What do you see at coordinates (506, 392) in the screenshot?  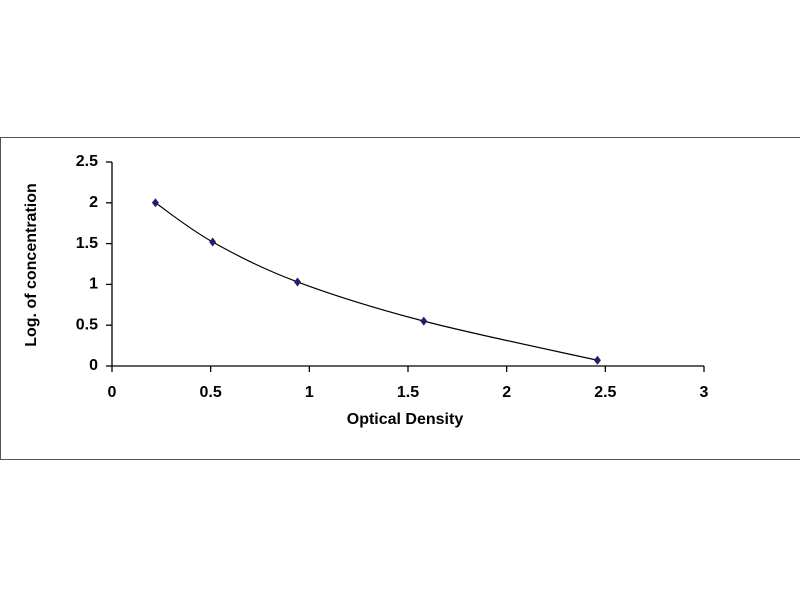 I see `x-tick-label: 2` at bounding box center [506, 392].